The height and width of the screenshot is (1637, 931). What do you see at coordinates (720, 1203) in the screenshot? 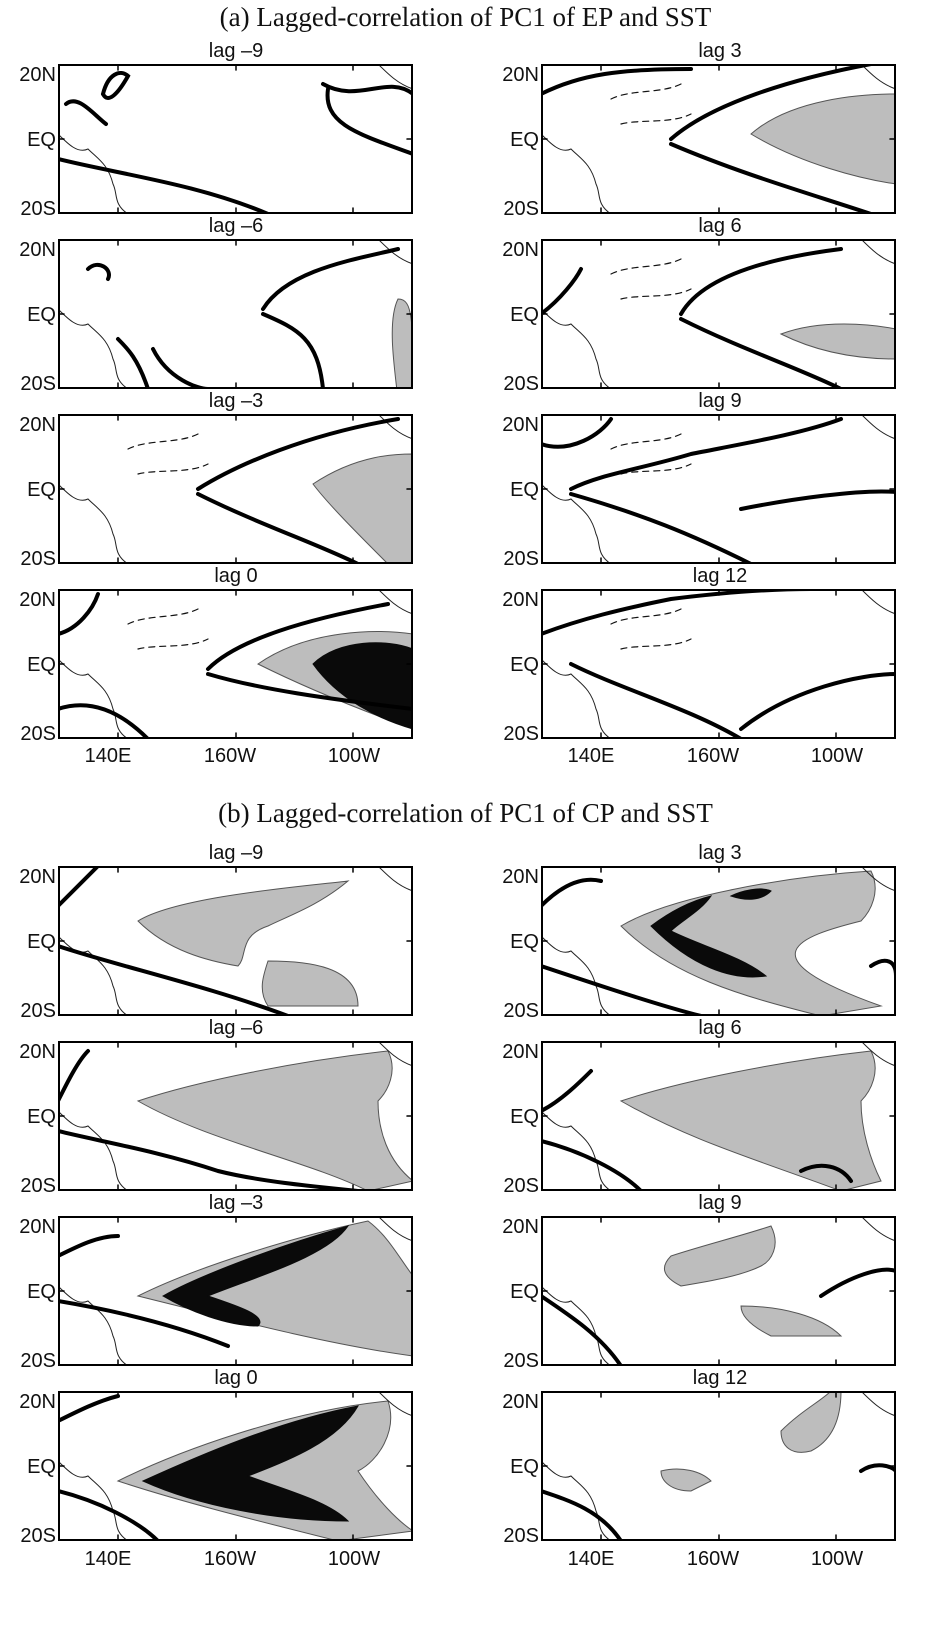
I see `lag-title: lag 9` at bounding box center [720, 1203].